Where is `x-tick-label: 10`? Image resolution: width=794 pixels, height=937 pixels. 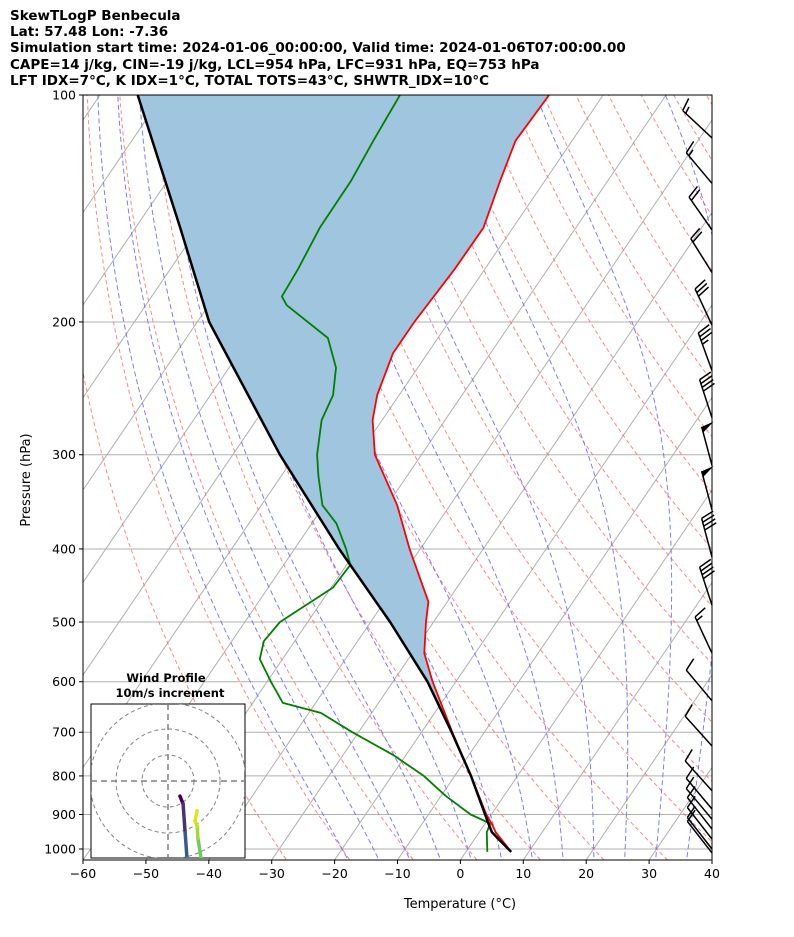 x-tick-label: 10 is located at coordinates (523, 873).